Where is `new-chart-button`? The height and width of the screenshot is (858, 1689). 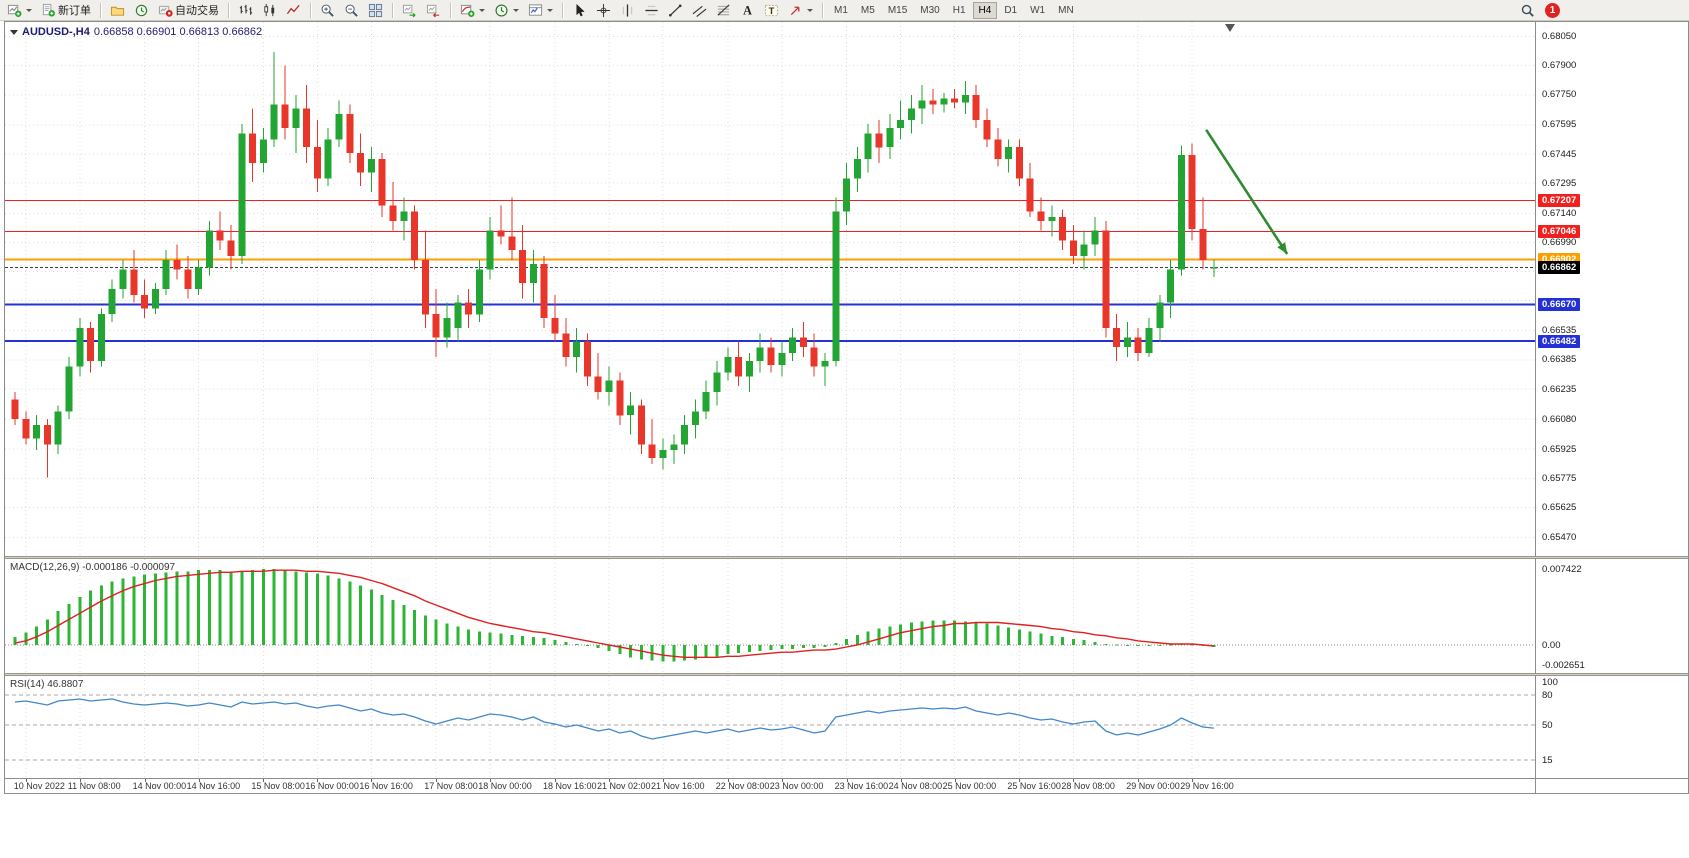
new-chart-button is located at coordinates (19, 10).